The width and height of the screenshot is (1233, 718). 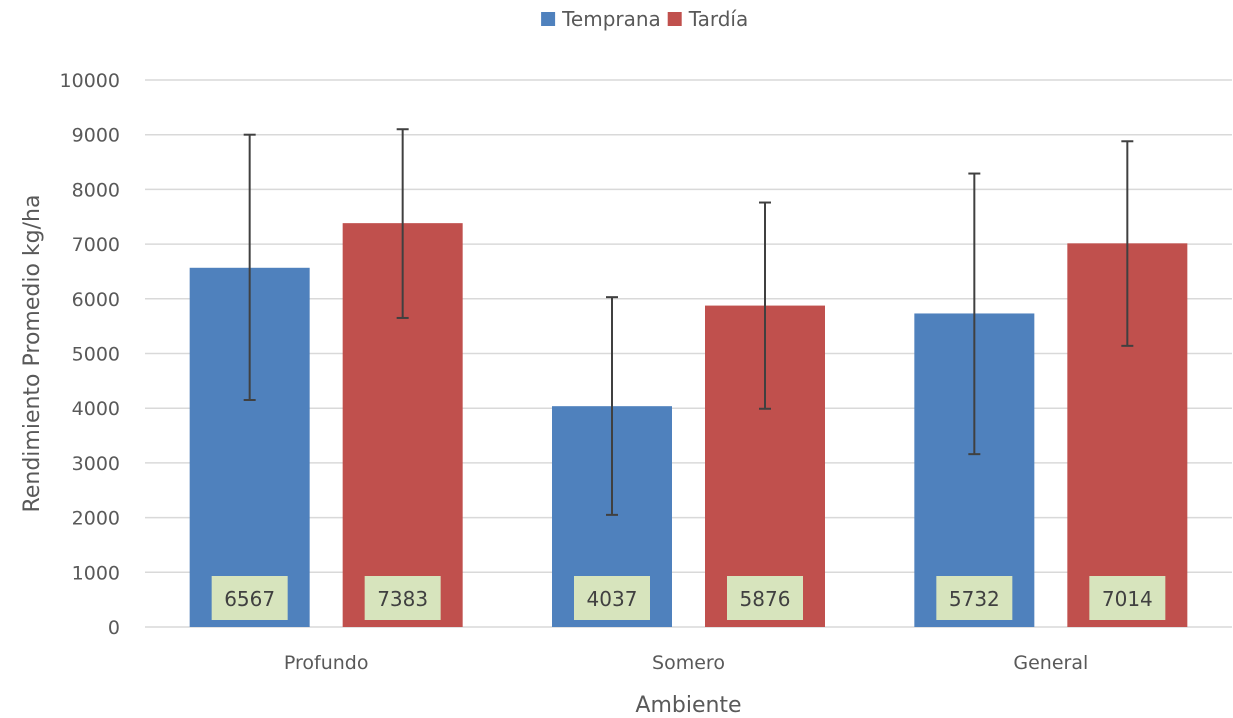 What do you see at coordinates (718, 19) in the screenshot?
I see `legend-label: Tardía` at bounding box center [718, 19].